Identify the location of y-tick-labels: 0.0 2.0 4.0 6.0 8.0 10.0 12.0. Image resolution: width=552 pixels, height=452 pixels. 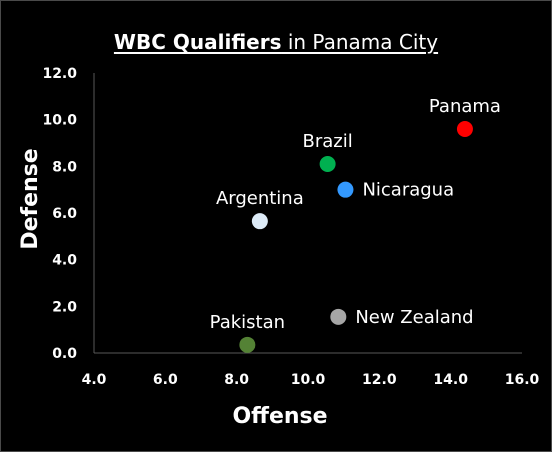
(59, 214).